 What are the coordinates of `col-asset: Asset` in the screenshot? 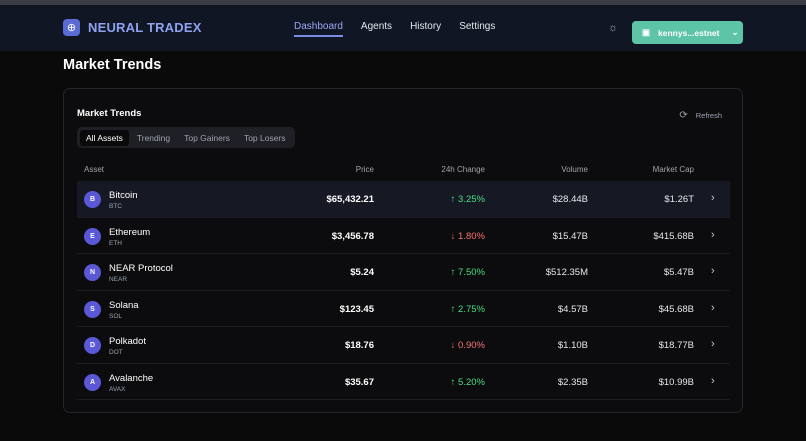 It's located at (94, 169).